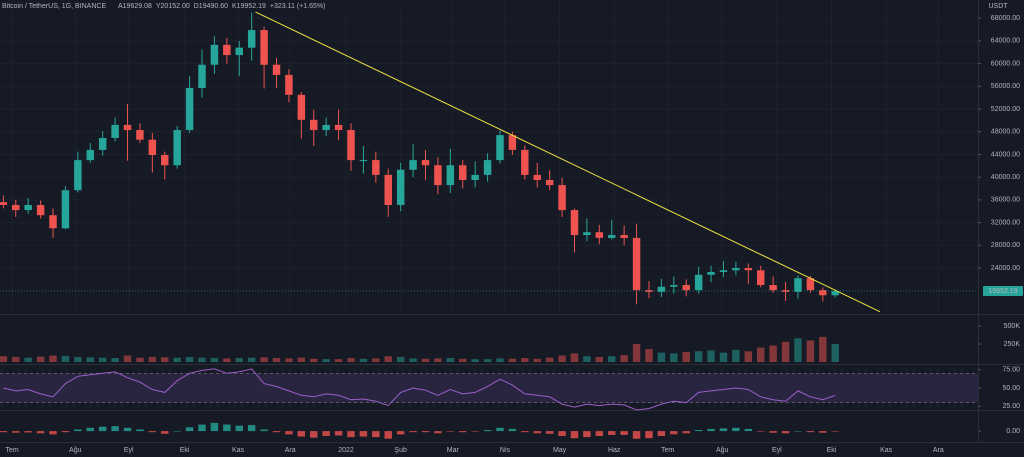 The width and height of the screenshot is (1024, 457). What do you see at coordinates (489, 388) in the screenshot?
I see `rsi-band` at bounding box center [489, 388].